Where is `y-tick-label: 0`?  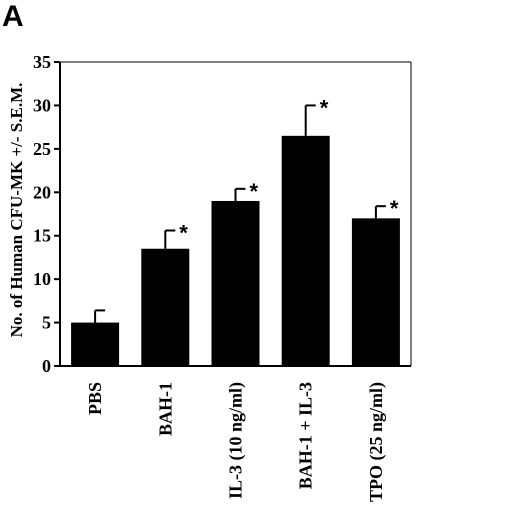 y-tick-label: 0 is located at coordinates (46, 366).